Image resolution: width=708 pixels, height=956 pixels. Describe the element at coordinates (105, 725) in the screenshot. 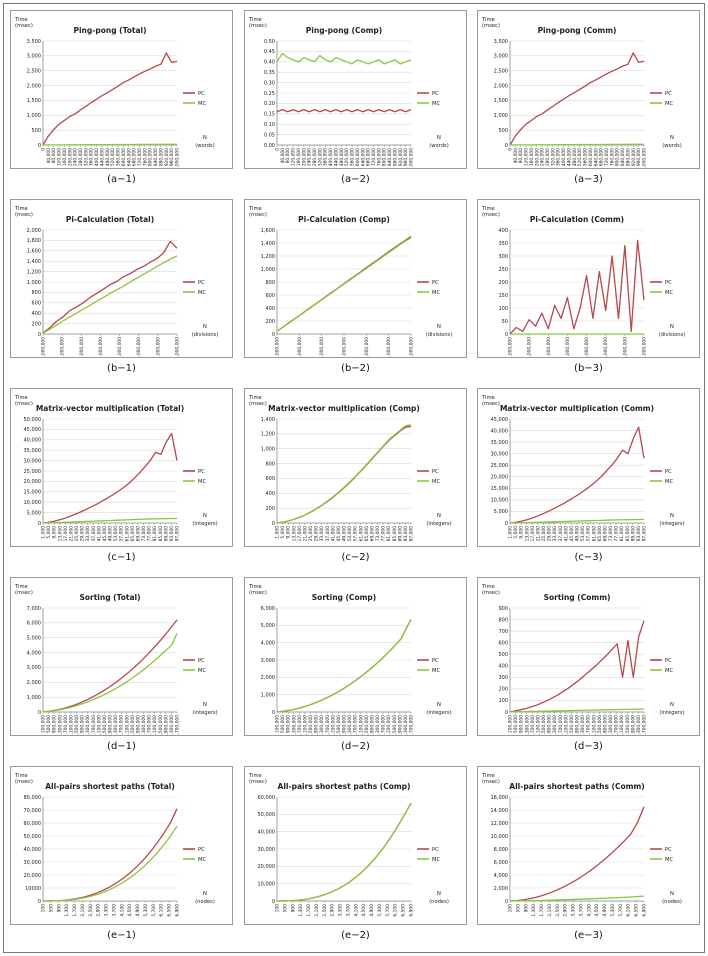

I see `x-tick-label: 4,500,000` at that location.